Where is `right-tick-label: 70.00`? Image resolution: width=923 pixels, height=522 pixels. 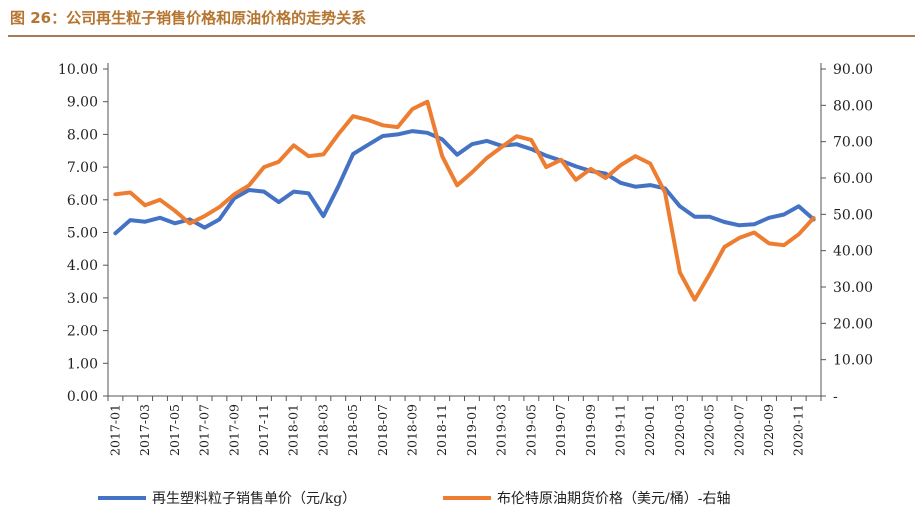
right-tick-label: 70.00 is located at coordinates (853, 143).